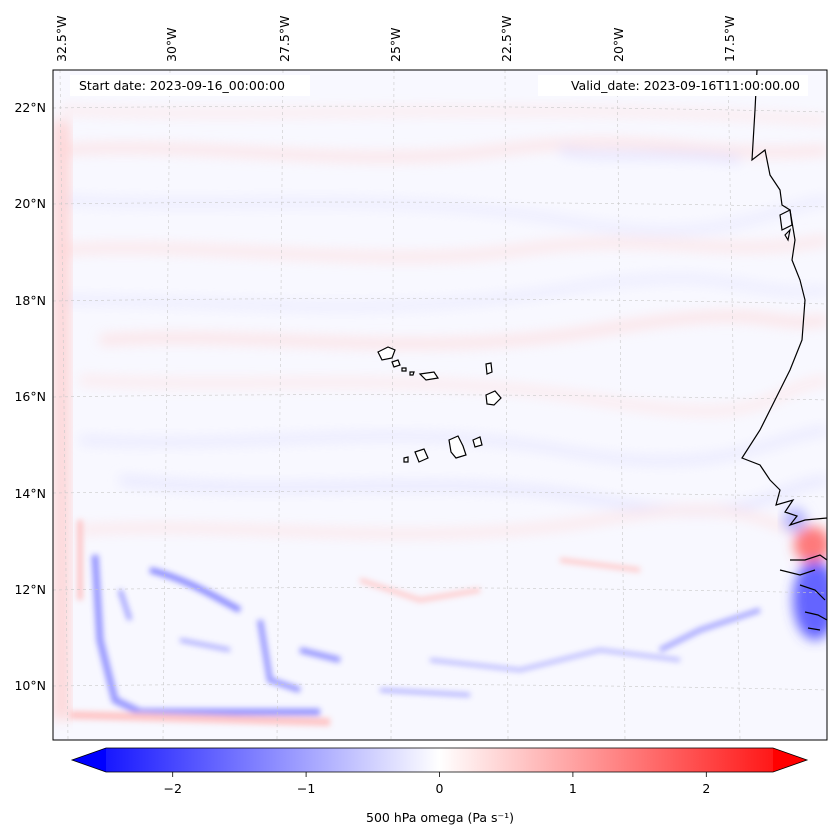 This screenshot has width=837, height=839. I want to click on lon-tick: 27.5°W, so click(284, 39).